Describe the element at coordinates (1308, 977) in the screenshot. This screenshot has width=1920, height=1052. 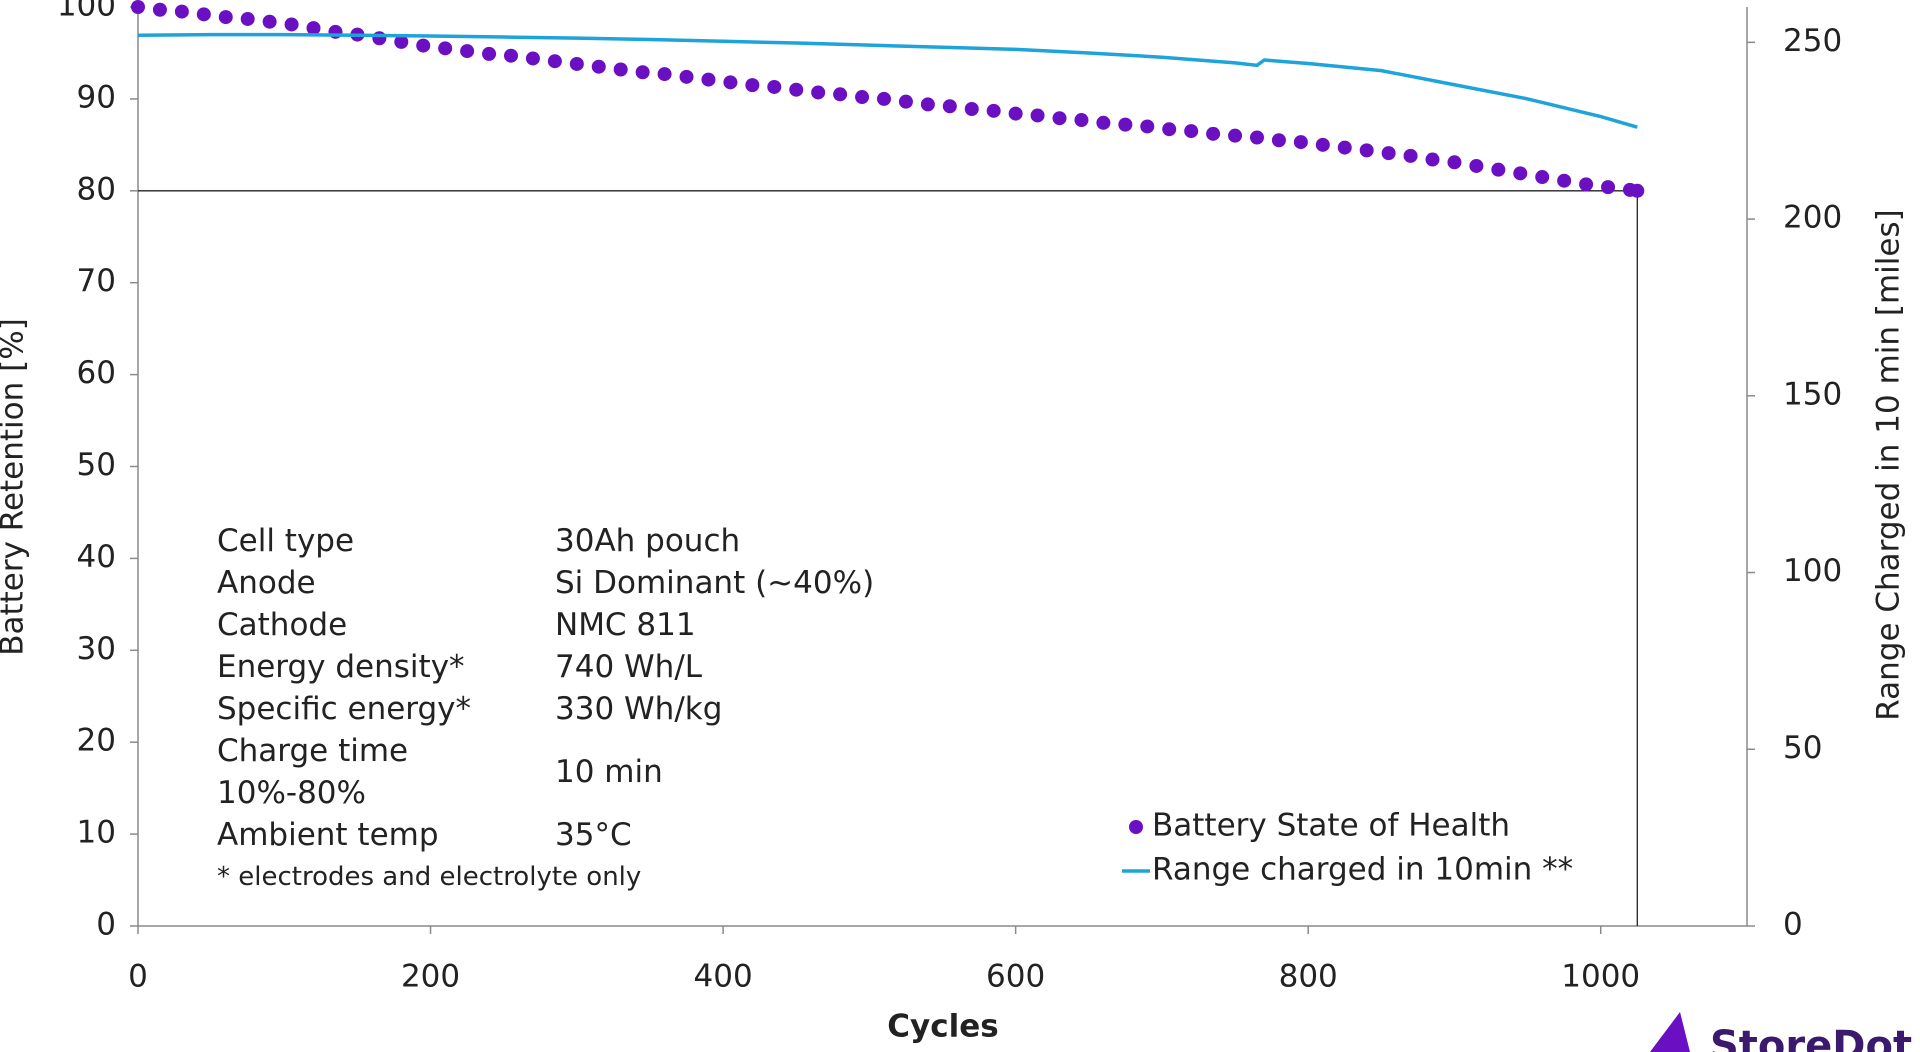
I see `x-tick-label: 800` at that location.